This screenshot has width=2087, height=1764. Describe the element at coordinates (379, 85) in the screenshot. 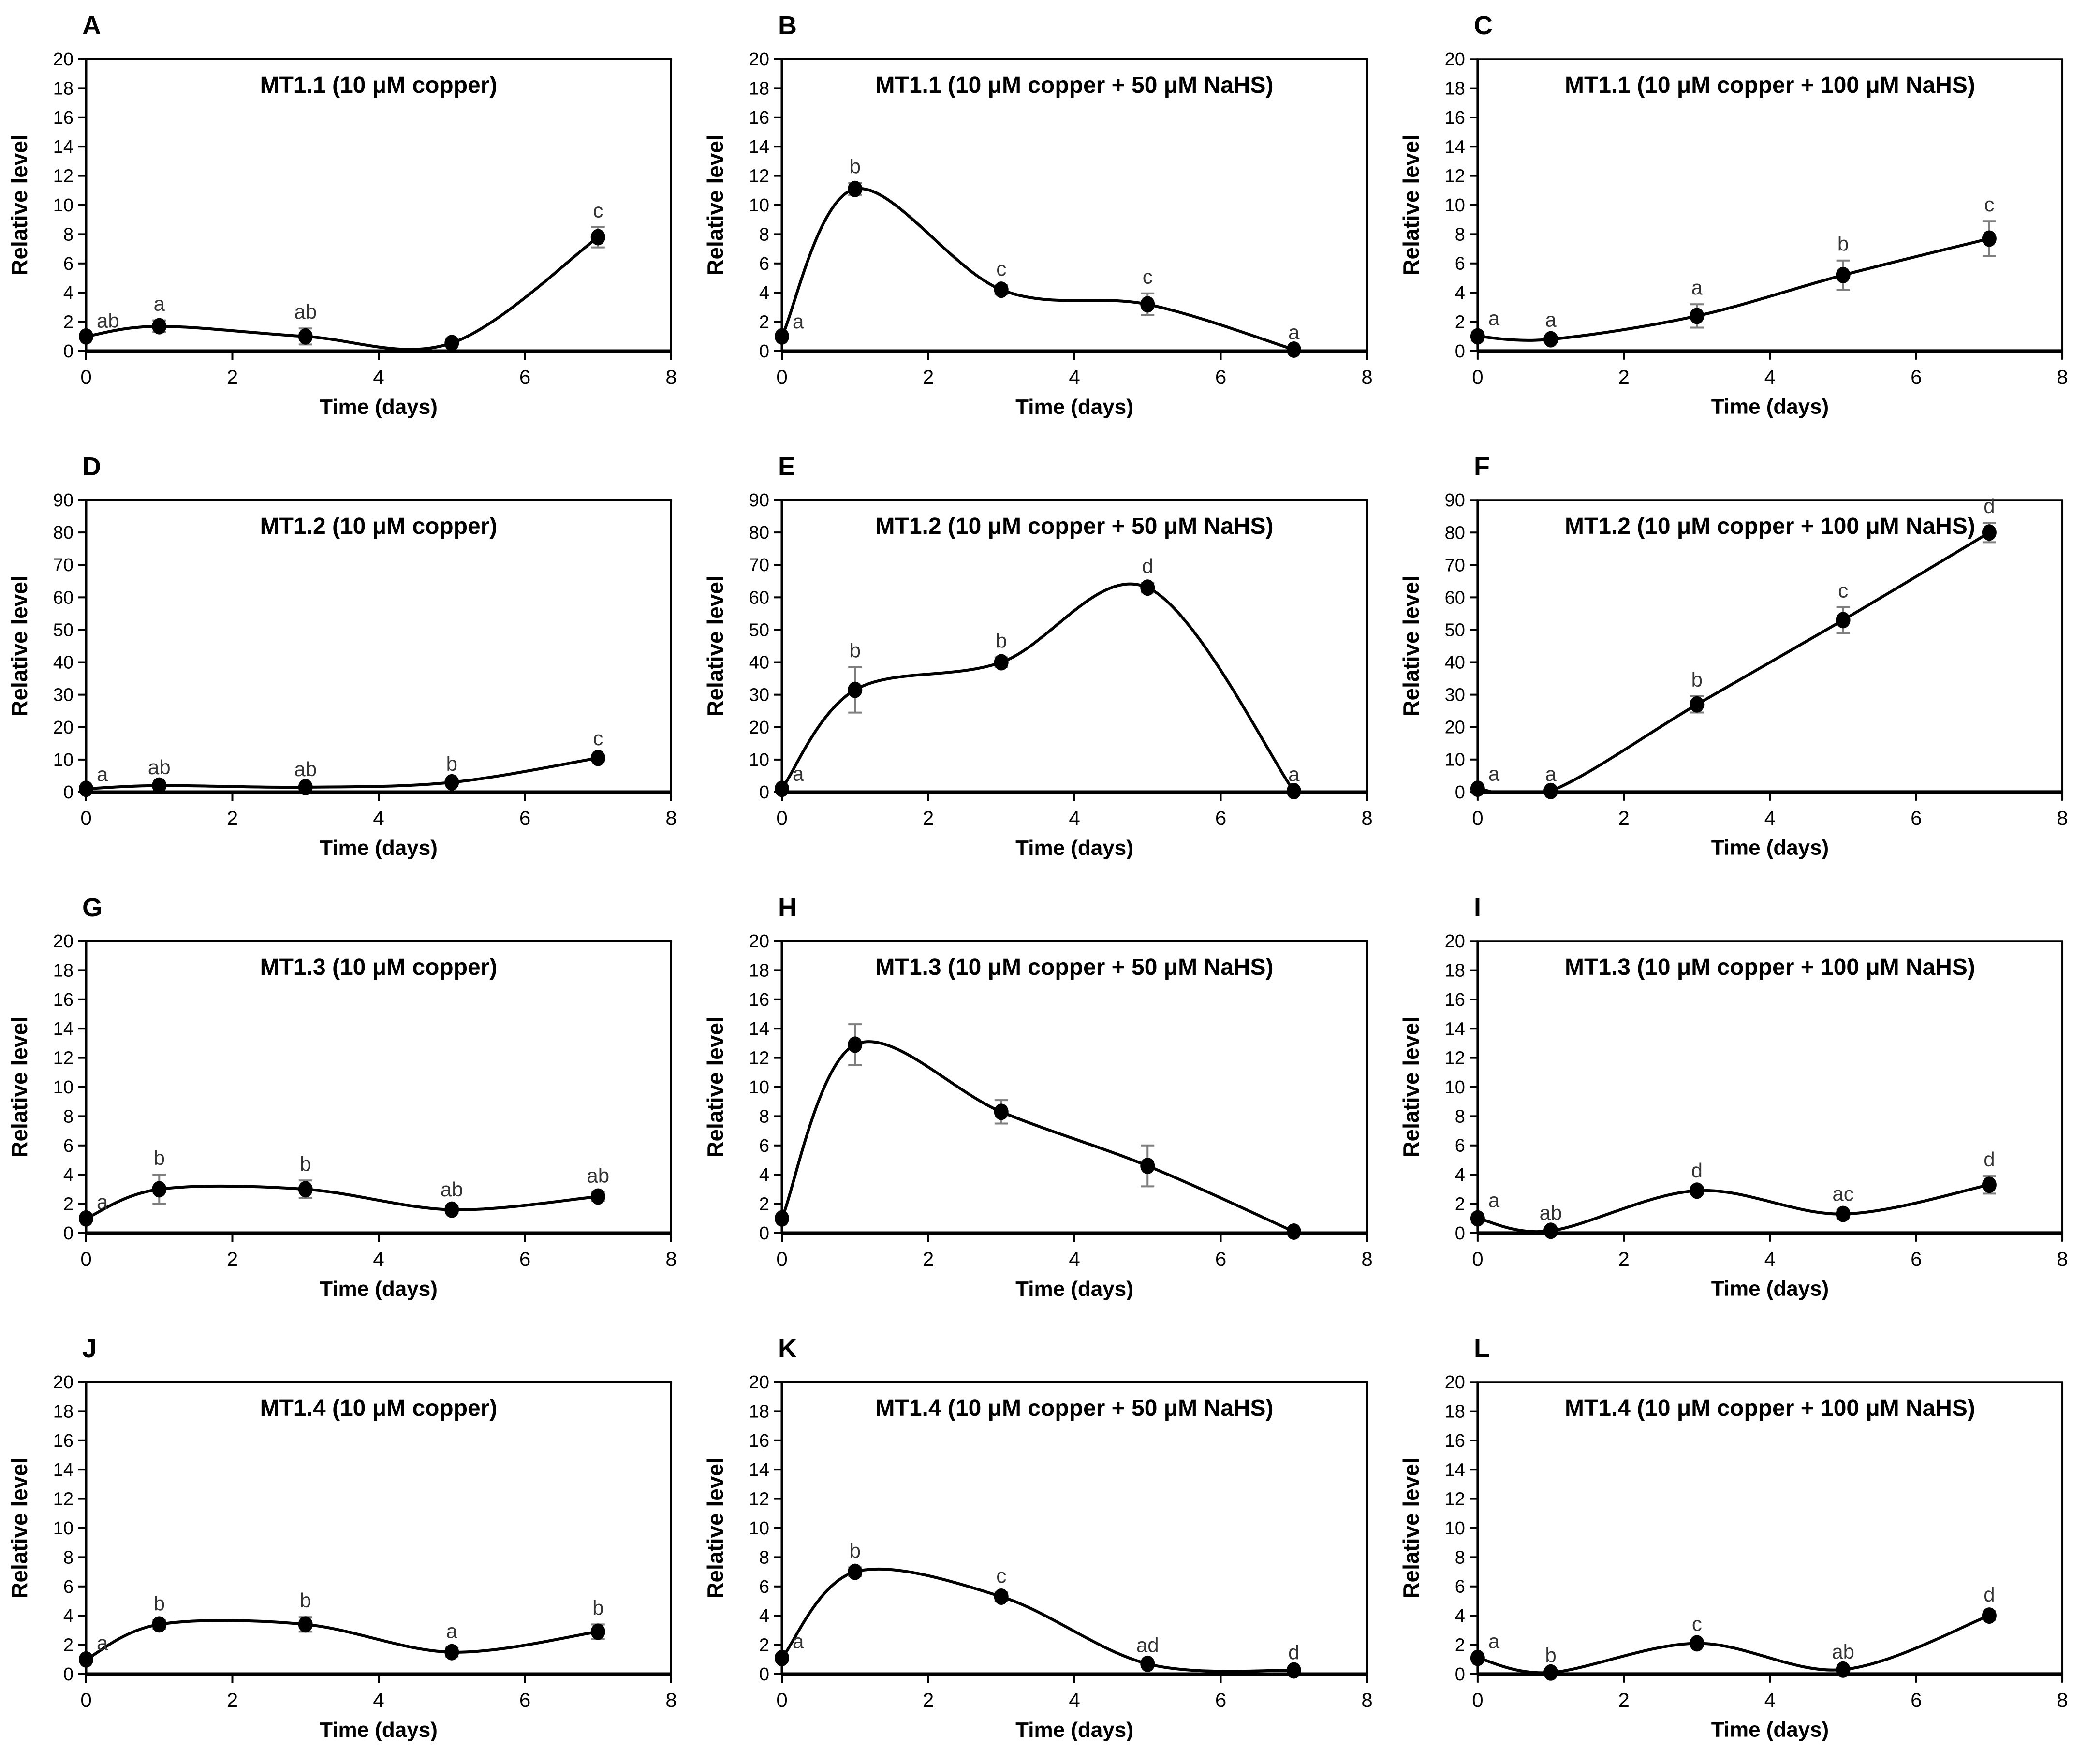

I see `chart-title: MT1.1 (10 μM copper)` at that location.